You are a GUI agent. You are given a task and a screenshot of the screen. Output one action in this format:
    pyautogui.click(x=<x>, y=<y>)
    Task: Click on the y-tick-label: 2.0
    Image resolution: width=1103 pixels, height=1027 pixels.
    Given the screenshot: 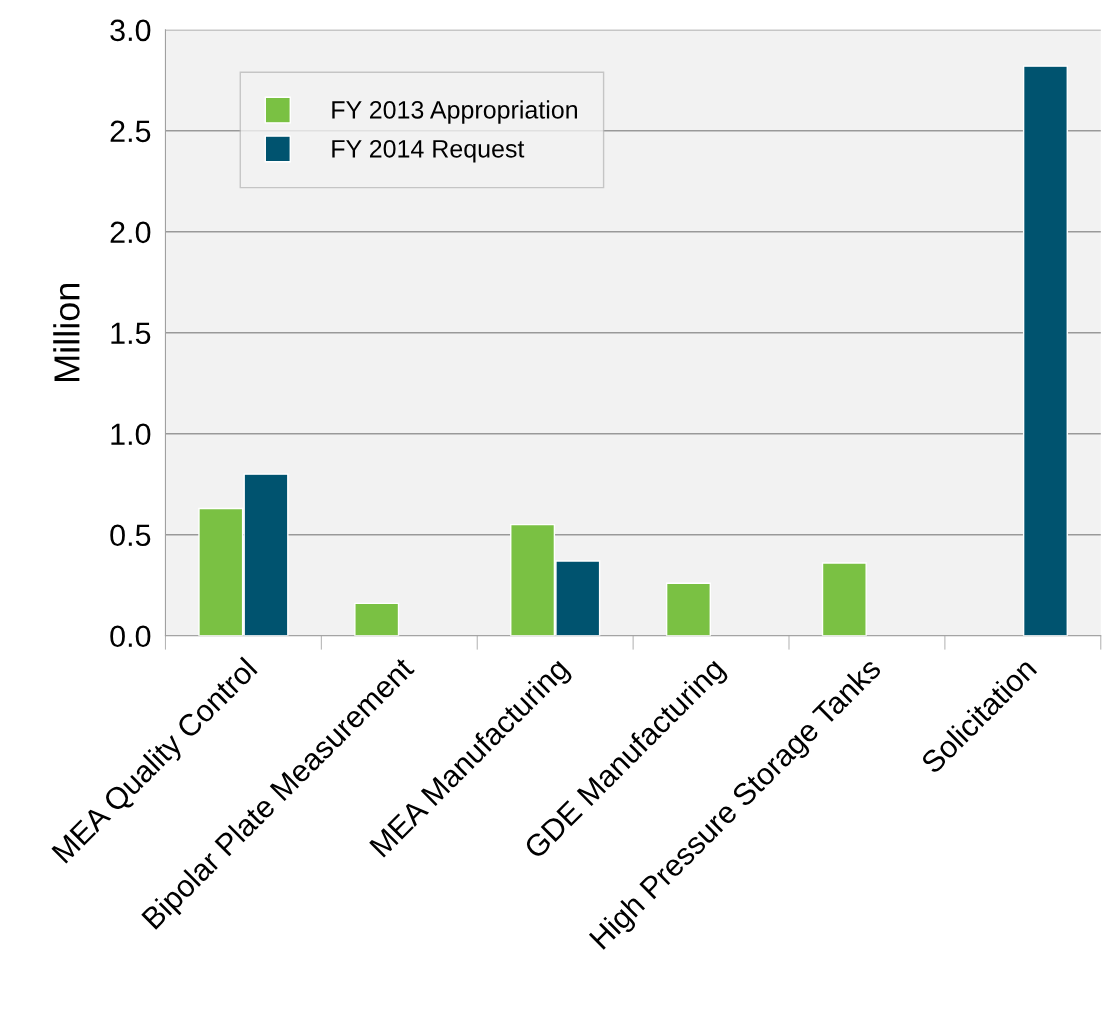 What is the action you would take?
    pyautogui.click(x=130, y=232)
    